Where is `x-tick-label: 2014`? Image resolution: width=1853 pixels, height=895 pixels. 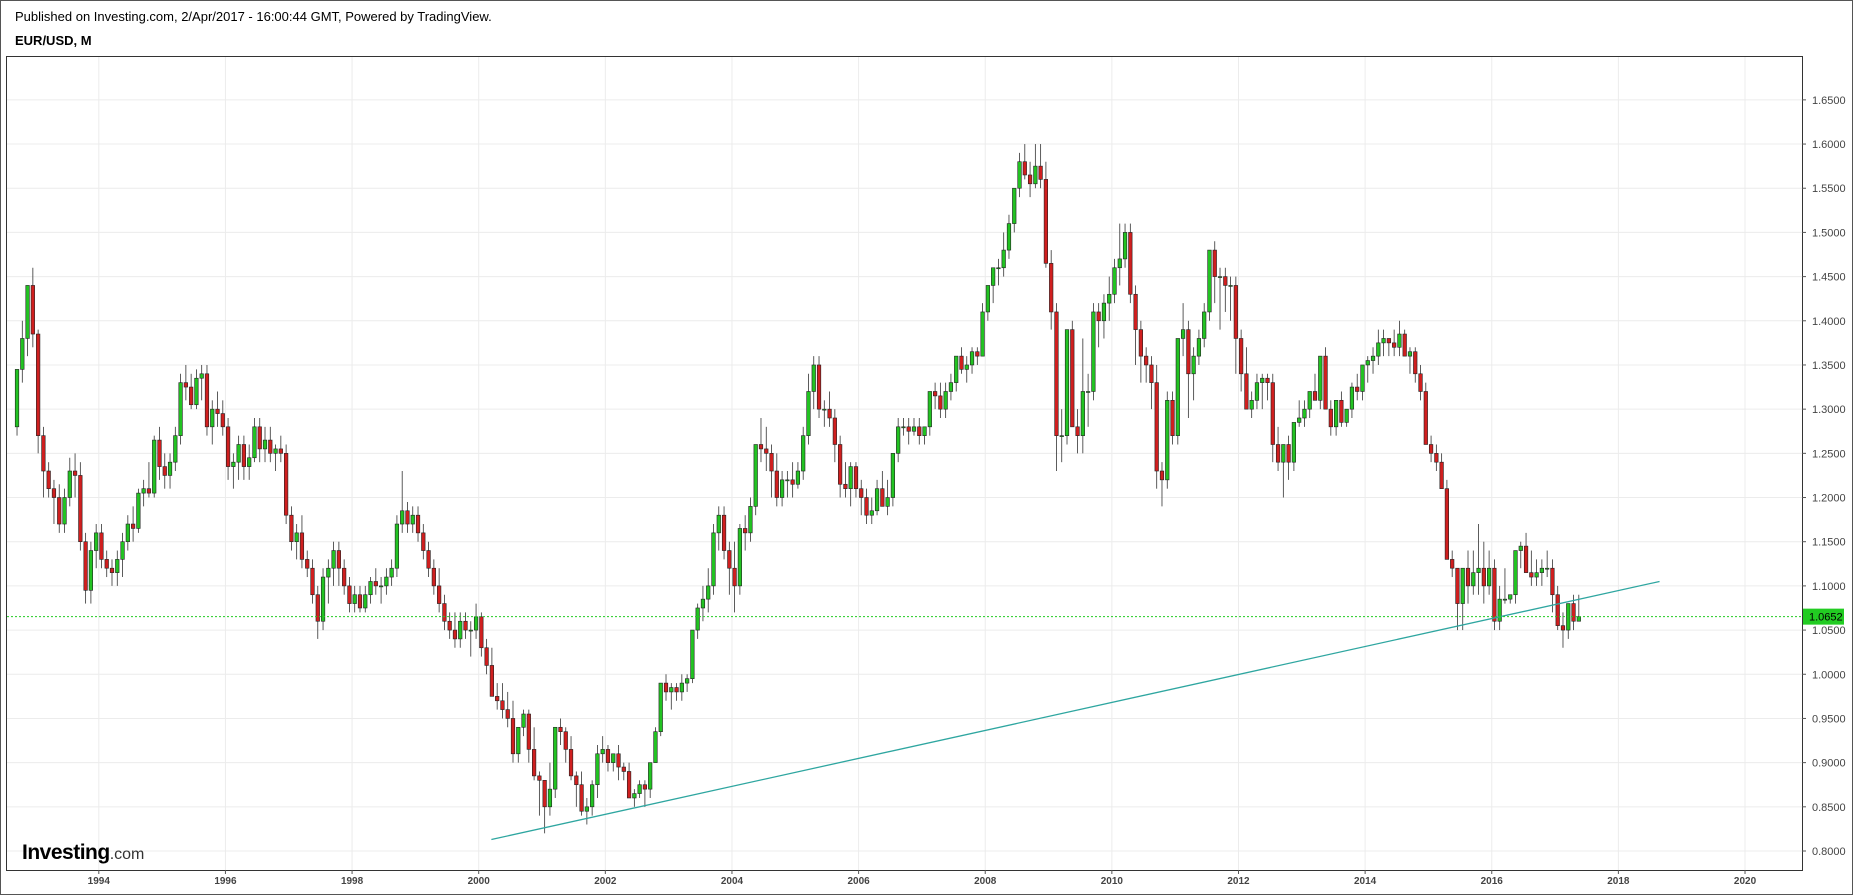
x-tick-label: 2014 is located at coordinates (1365, 881).